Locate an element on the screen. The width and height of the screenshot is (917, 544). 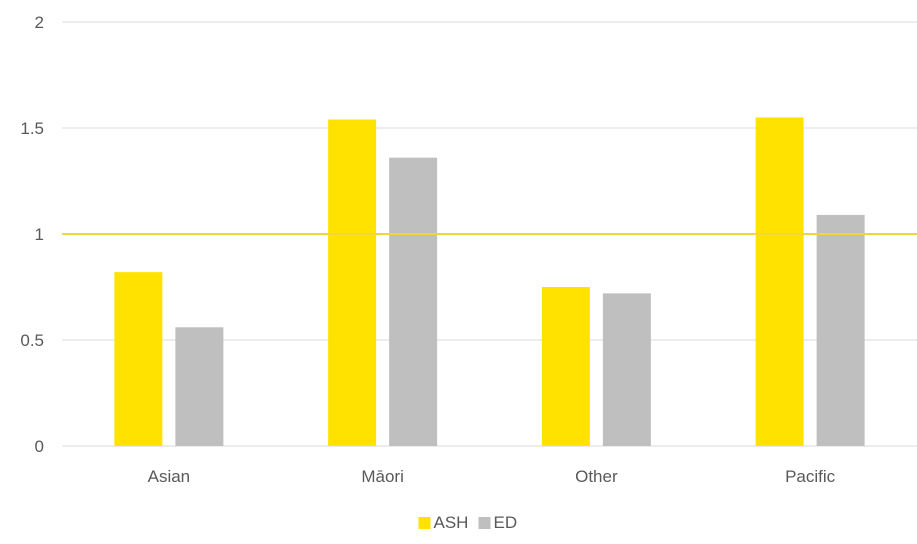
legend: ASH ED is located at coordinates (468, 522).